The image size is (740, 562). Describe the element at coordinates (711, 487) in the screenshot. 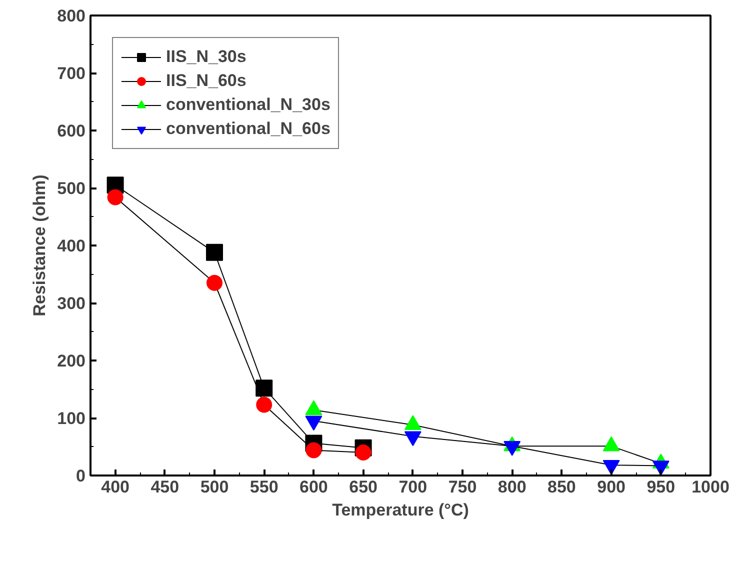

I see `x-tick-label: 1000` at that location.